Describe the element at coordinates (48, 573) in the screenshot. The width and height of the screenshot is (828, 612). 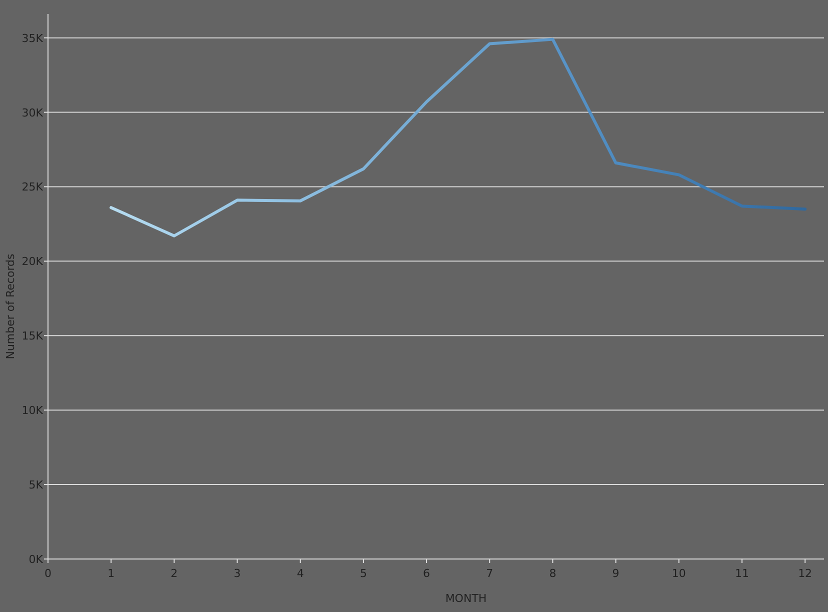
I see `x-tick-label: 0` at that location.